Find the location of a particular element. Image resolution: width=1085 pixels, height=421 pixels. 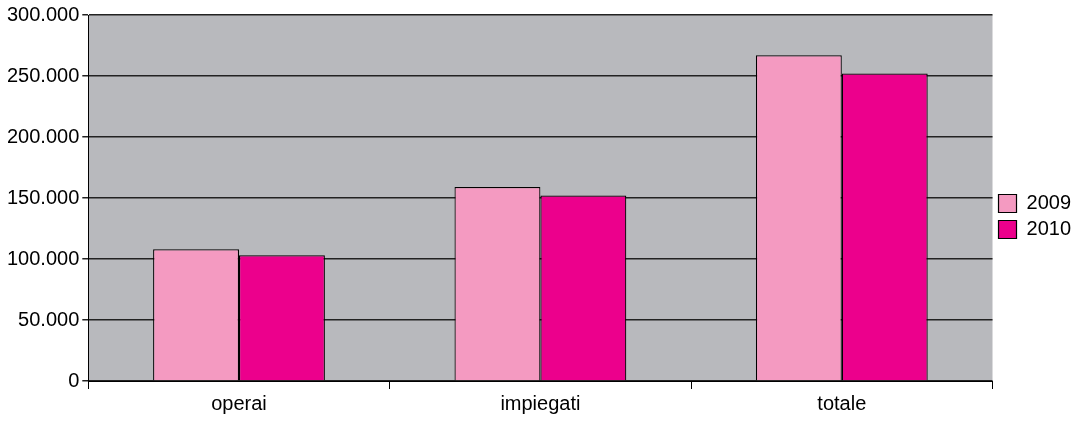

x-tick-label: totale is located at coordinates (842, 402).